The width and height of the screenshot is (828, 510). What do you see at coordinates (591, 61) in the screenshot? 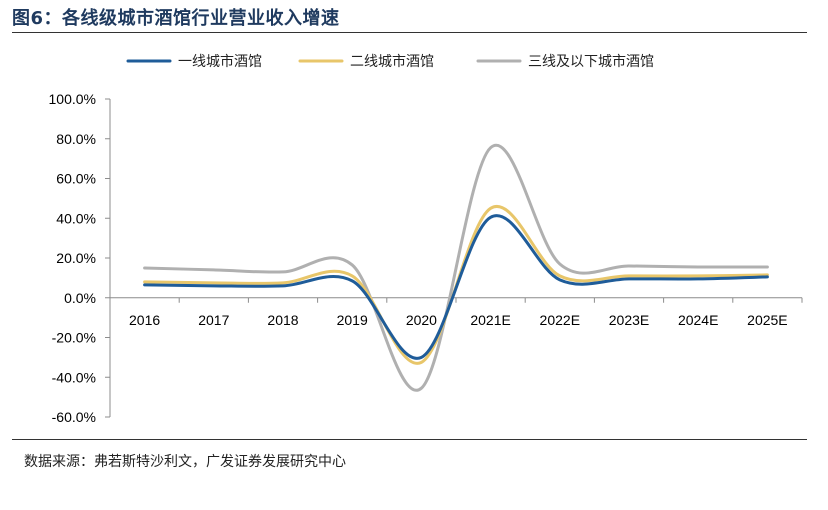
I see `legend-label-3: 三线及以下城市酒馆` at bounding box center [591, 61].